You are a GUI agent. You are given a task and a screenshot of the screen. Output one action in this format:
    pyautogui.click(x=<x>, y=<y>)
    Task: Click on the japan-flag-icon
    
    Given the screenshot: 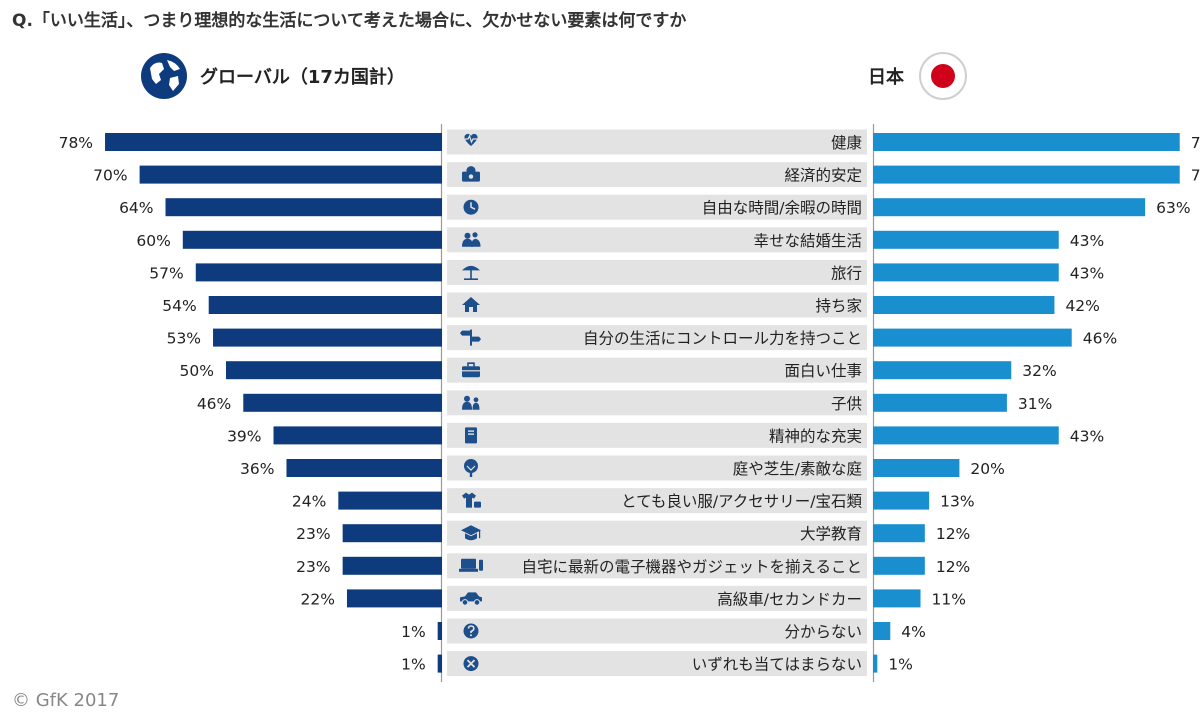 What is the action you would take?
    pyautogui.click(x=943, y=76)
    